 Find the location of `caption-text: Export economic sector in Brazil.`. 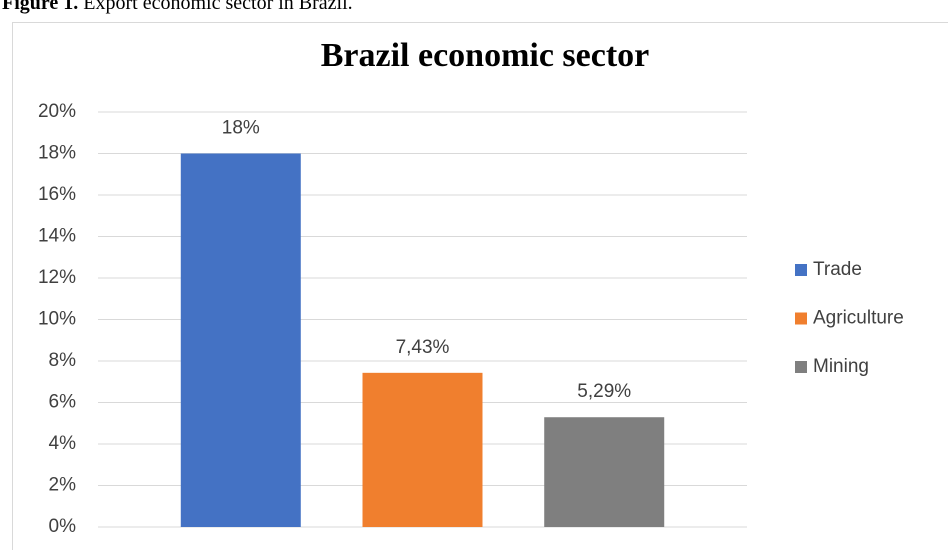

caption-text: Export economic sector in Brazil. is located at coordinates (217, 7).